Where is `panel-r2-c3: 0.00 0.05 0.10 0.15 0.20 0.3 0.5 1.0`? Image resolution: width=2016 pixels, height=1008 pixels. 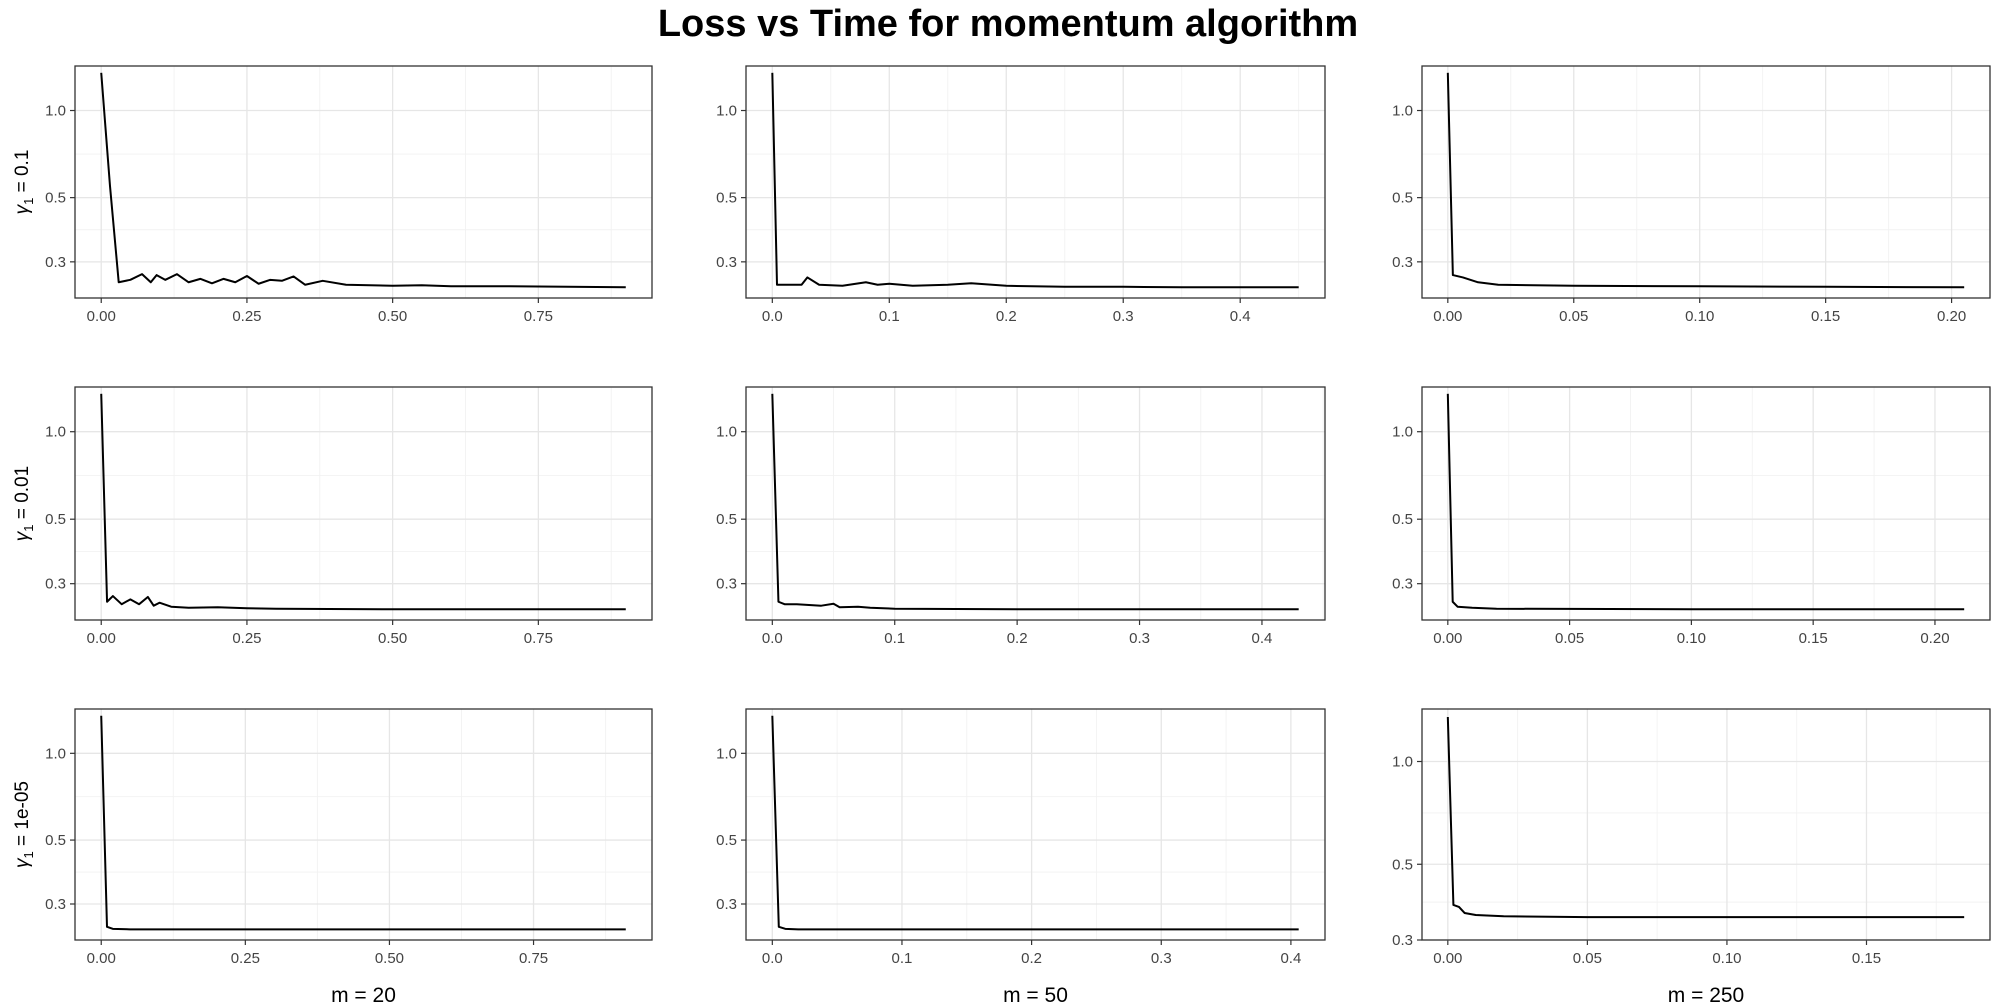 panel-r2-c3: 0.00 0.05 0.10 0.15 0.20 0.3 0.5 1.0 is located at coordinates (1691, 516).